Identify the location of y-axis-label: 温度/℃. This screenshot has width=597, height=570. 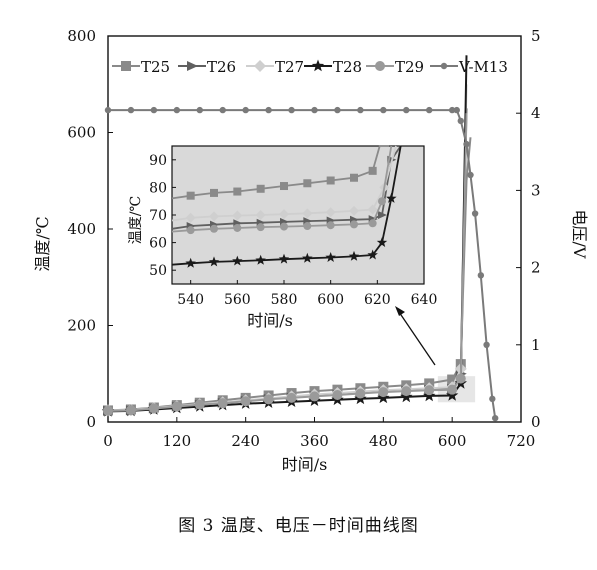
(42, 243).